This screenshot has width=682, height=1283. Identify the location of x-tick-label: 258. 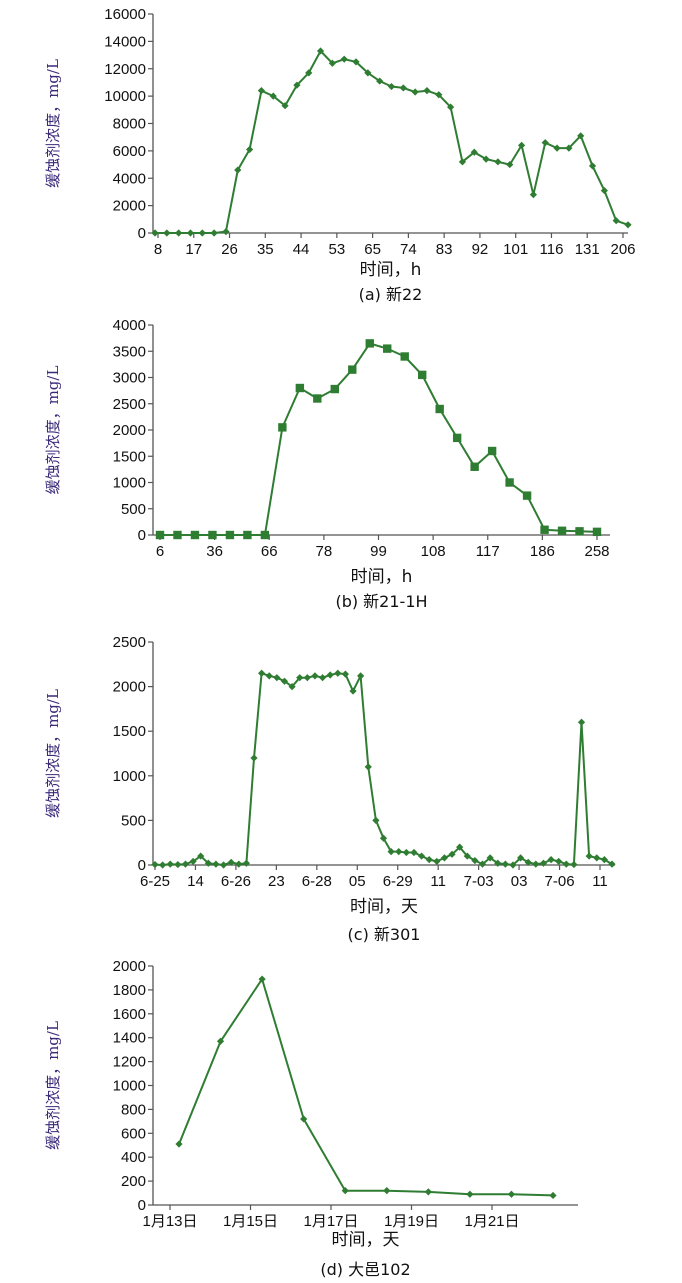
(596, 551).